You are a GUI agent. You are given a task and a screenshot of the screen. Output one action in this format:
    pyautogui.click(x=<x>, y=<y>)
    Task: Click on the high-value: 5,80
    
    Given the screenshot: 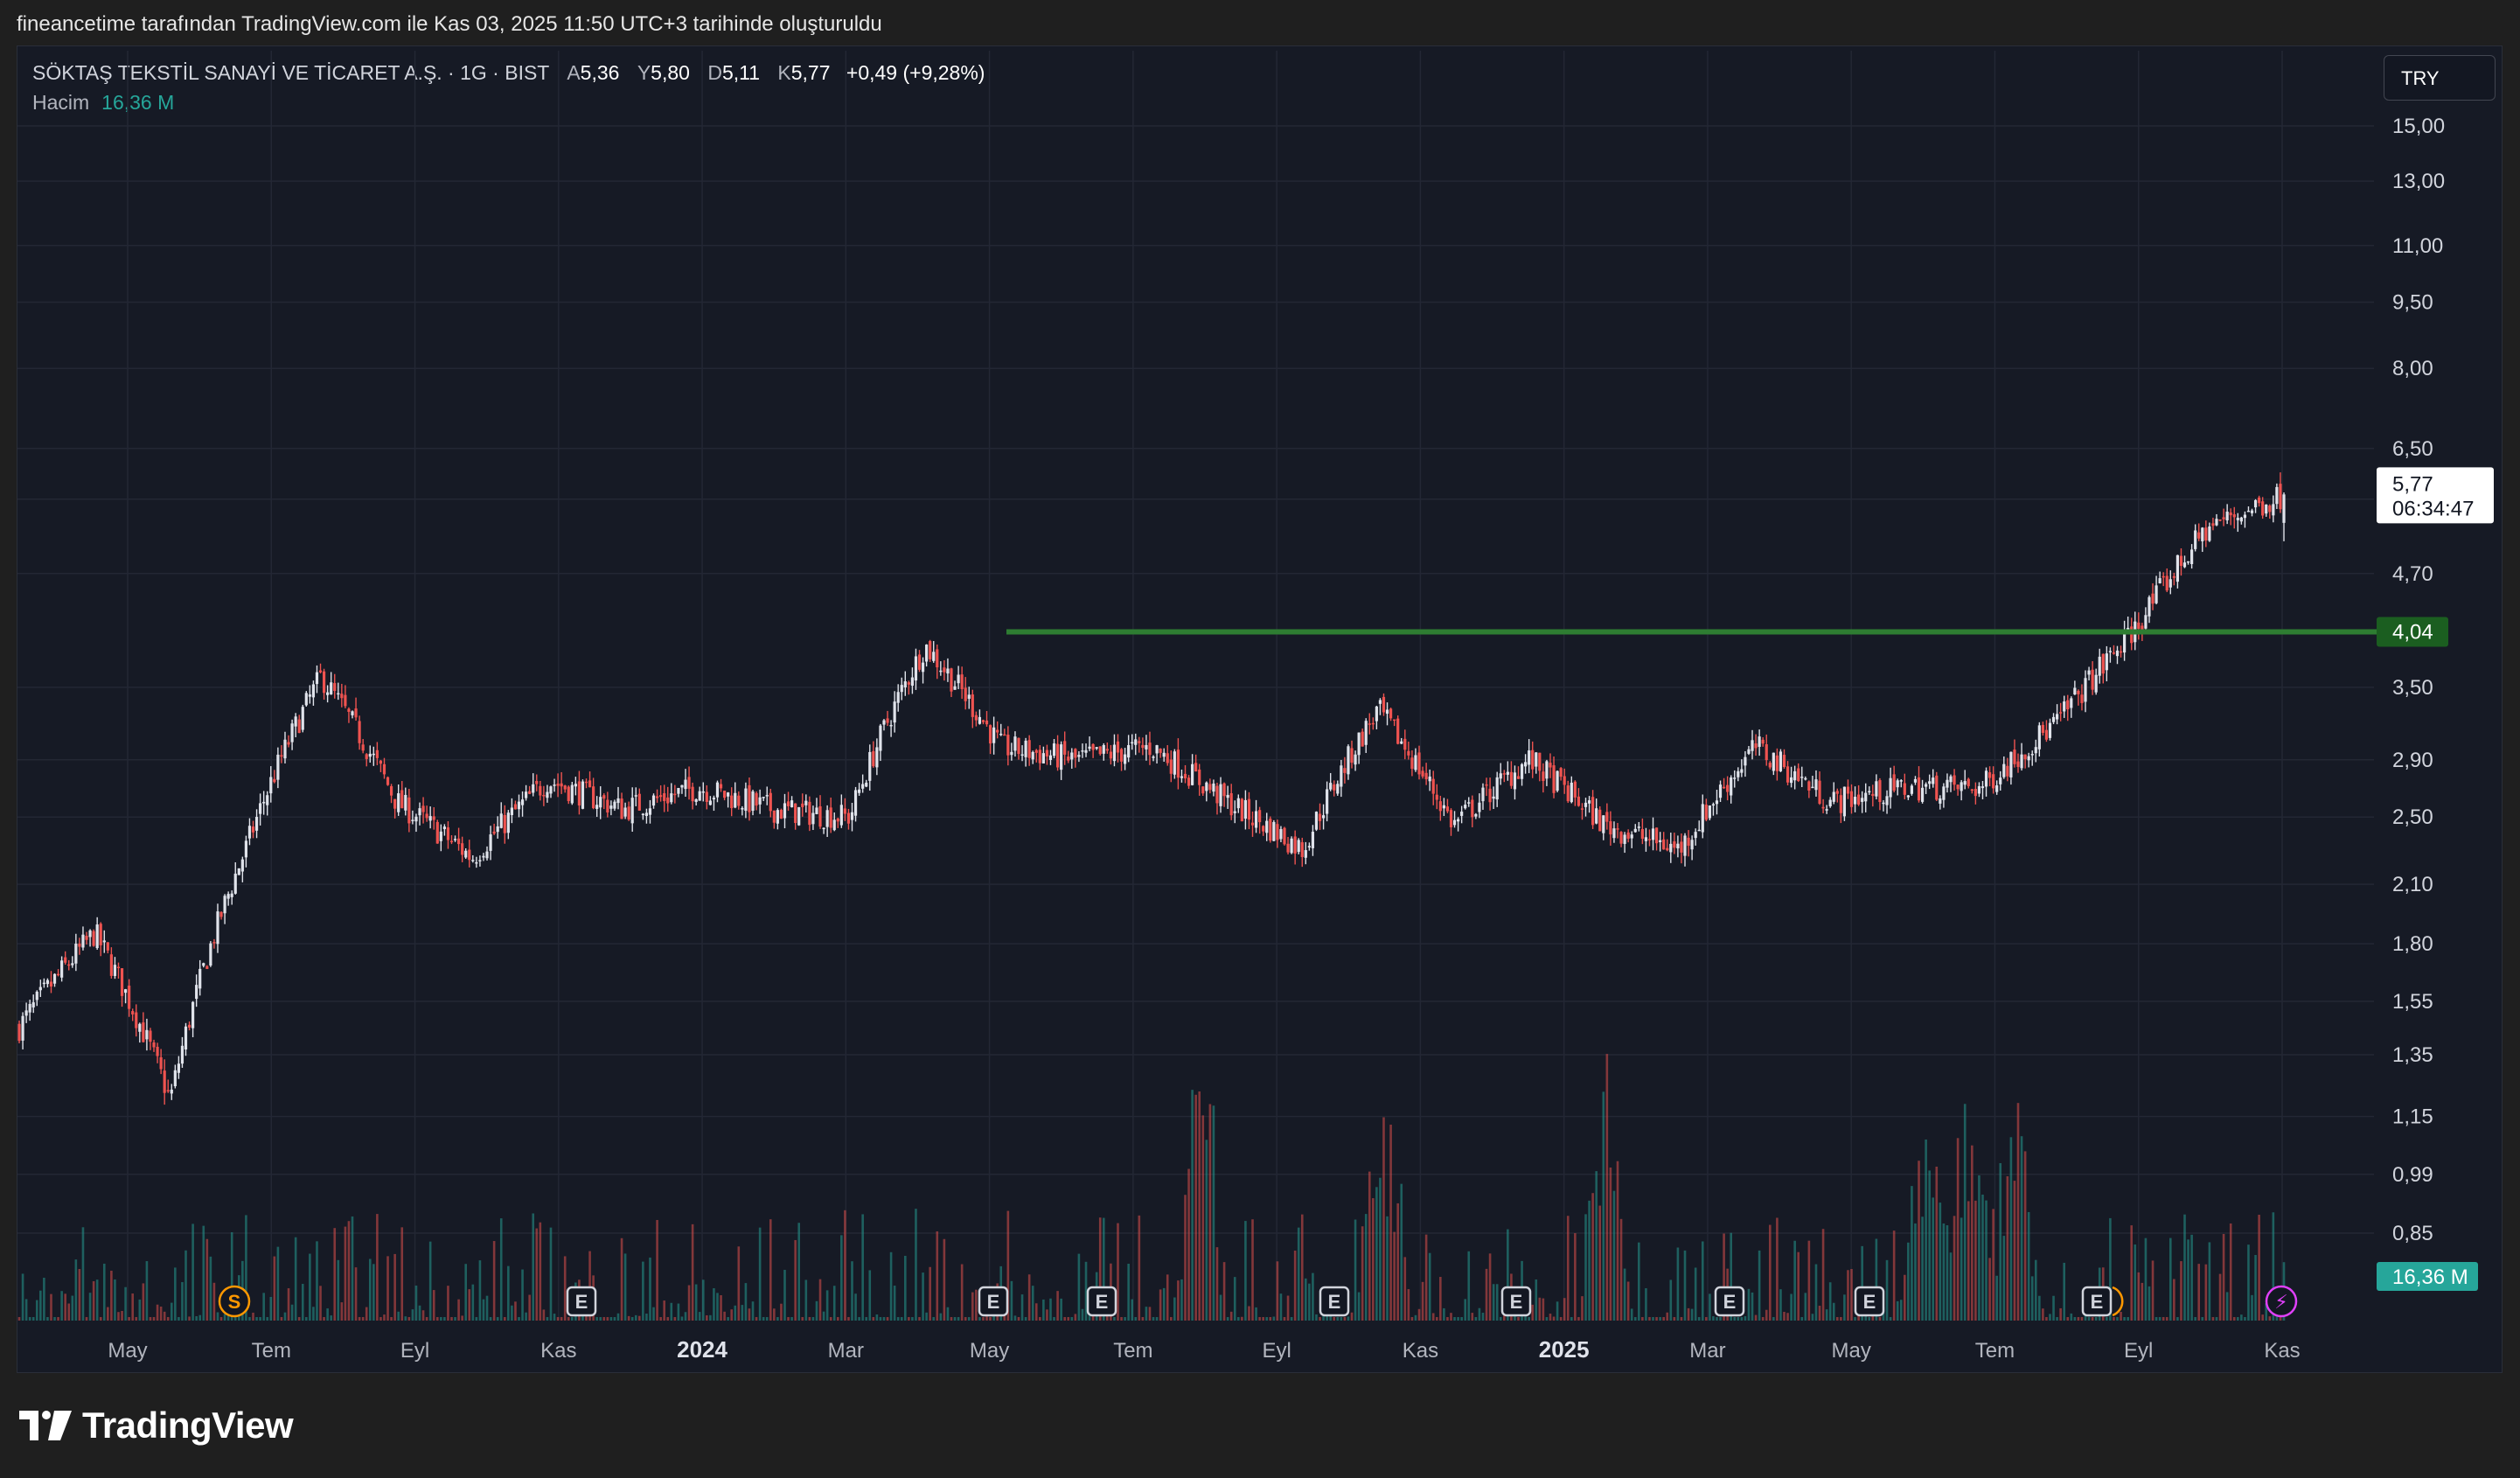 What is the action you would take?
    pyautogui.click(x=670, y=72)
    